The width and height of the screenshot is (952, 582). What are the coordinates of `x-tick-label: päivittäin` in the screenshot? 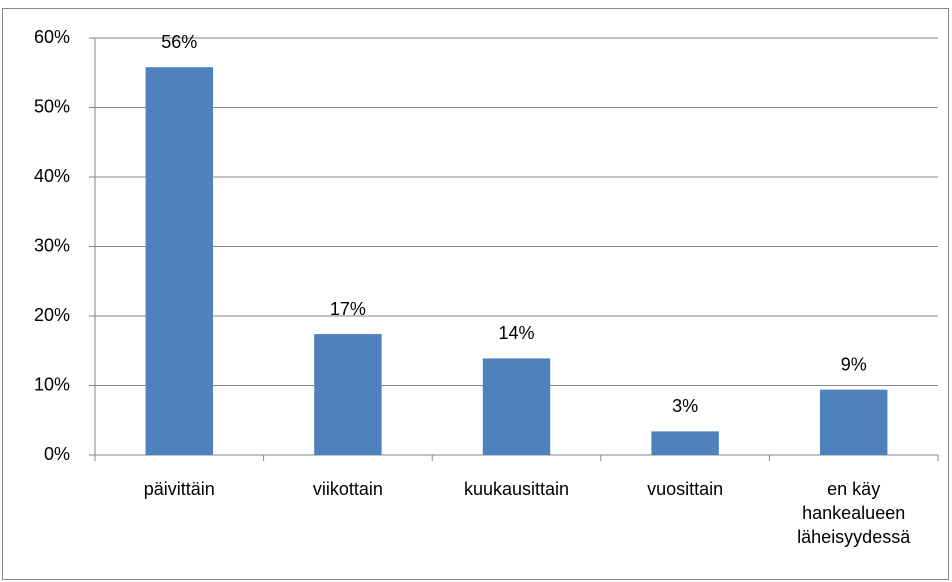 It's located at (179, 489).